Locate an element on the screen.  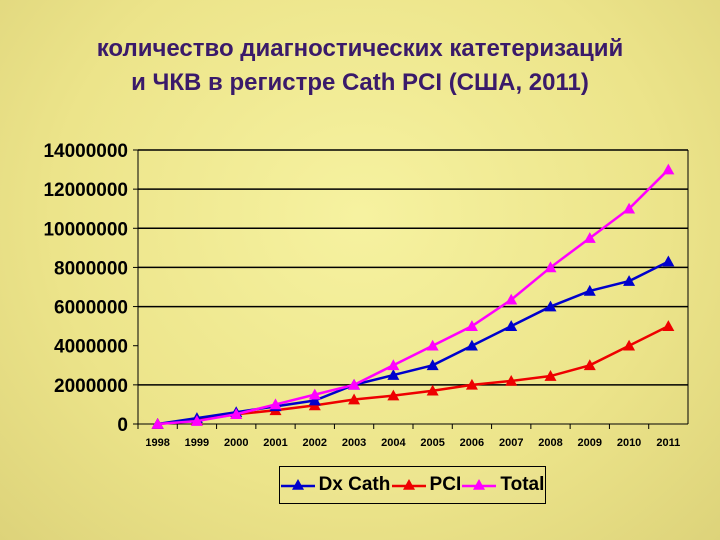
legend-item: PCI is located at coordinates (426, 485).